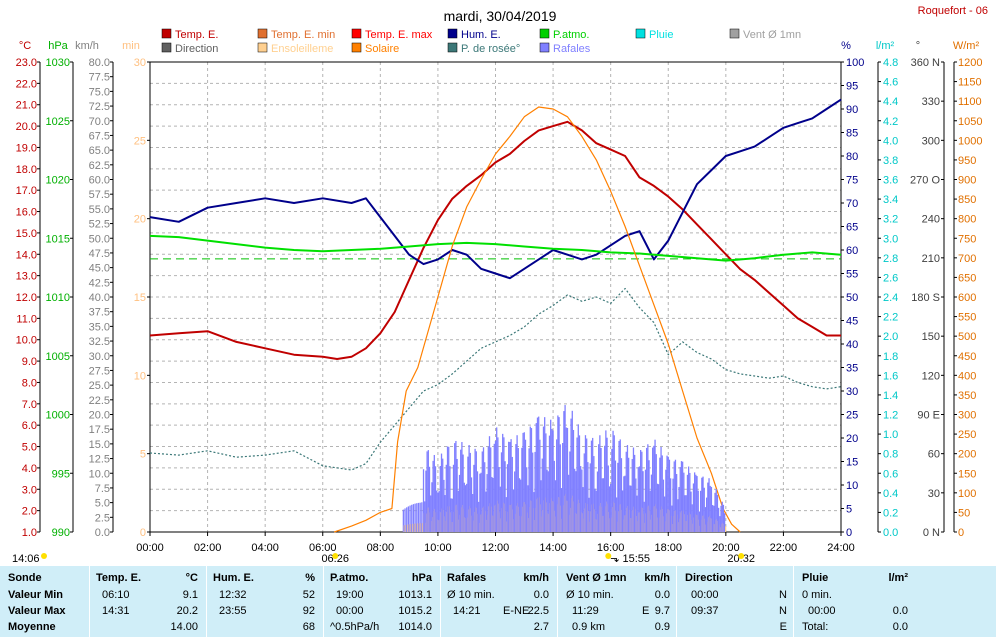 This screenshot has width=996, height=637. Describe the element at coordinates (925, 298) in the screenshot. I see `tick-label-dir: 180 S` at that location.